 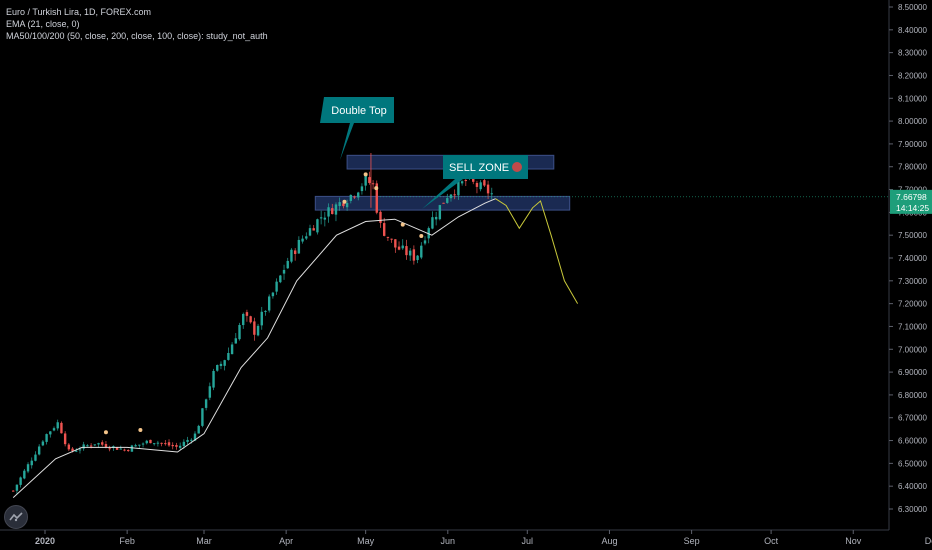 What do you see at coordinates (609, 541) in the screenshot?
I see `x-tick-label: Aug` at bounding box center [609, 541].